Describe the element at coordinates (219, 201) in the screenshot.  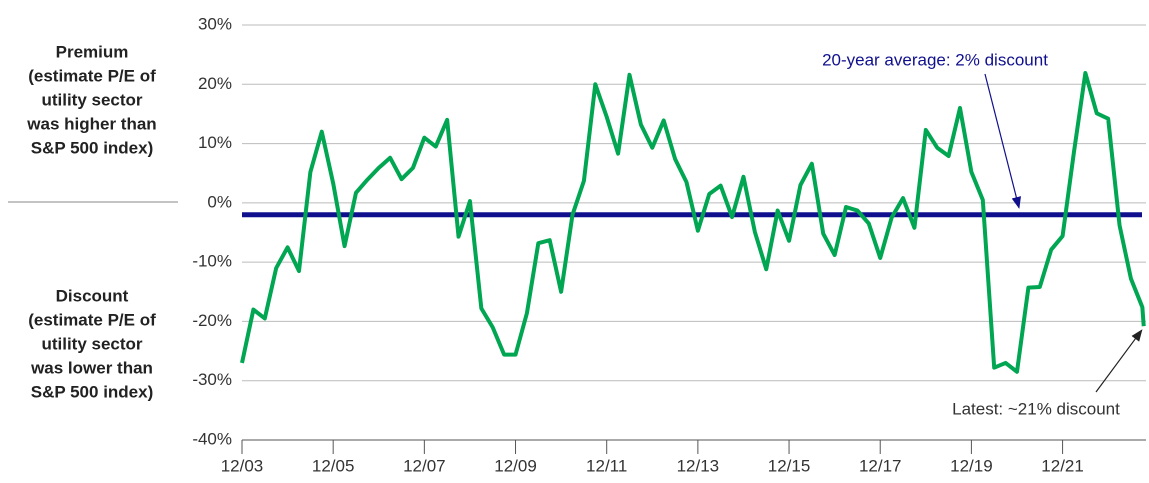
I see `y-tick-label: 0%` at that location.